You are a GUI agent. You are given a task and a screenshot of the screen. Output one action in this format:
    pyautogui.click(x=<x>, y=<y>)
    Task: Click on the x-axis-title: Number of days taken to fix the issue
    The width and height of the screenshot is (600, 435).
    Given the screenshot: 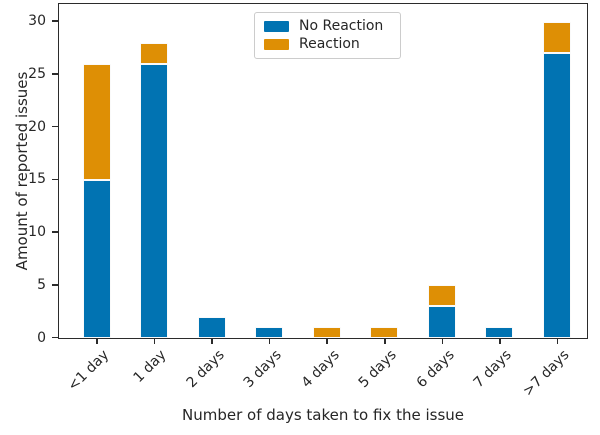 What is the action you would take?
    pyautogui.click(x=323, y=415)
    